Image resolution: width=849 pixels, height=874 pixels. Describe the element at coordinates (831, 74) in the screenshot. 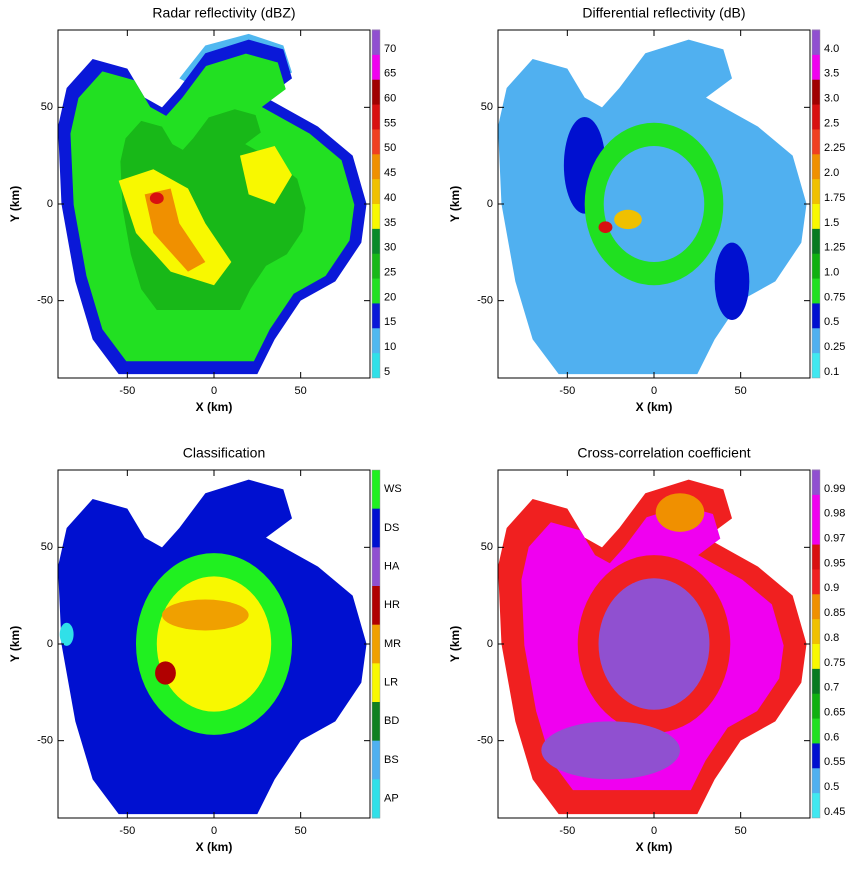

I see `colorbar-label: 3.5` at that location.